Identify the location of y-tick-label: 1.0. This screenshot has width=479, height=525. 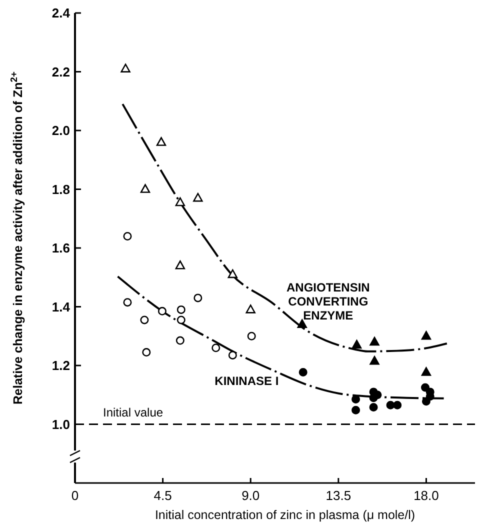
(61, 424).